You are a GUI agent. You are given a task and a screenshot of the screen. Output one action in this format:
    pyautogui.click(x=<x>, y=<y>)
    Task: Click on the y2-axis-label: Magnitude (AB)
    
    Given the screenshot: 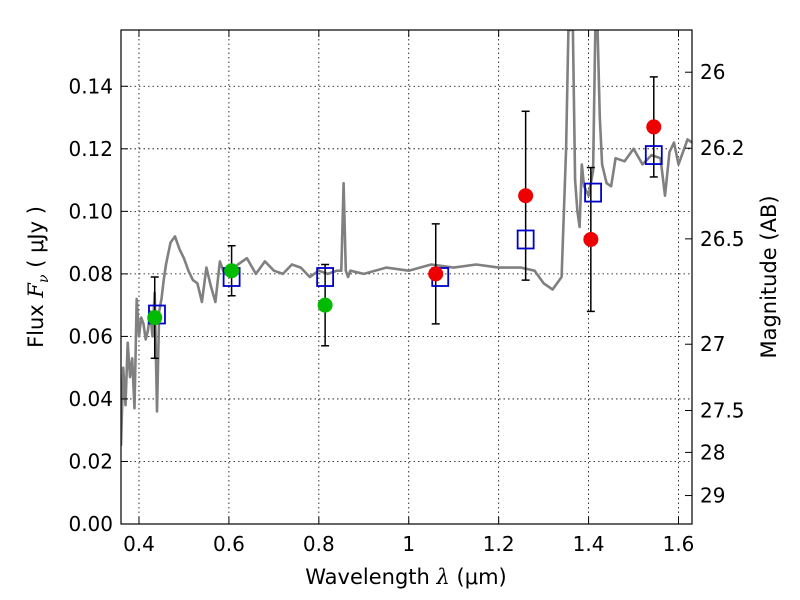 What is the action you would take?
    pyautogui.click(x=769, y=276)
    